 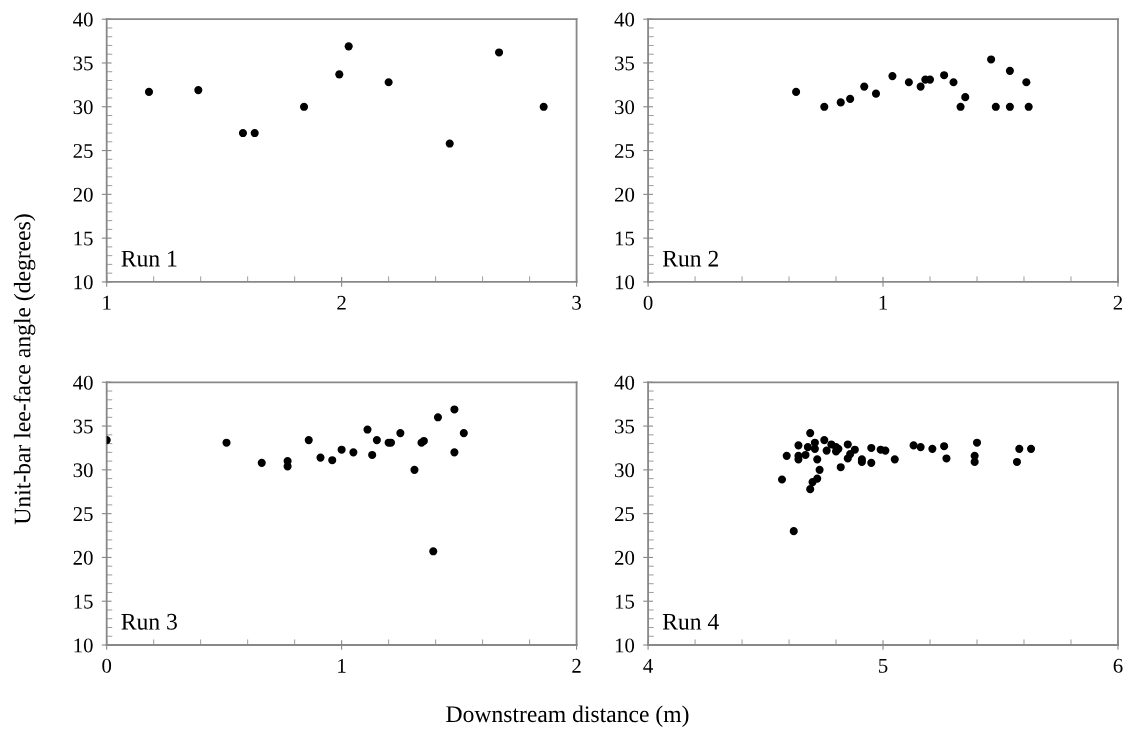 I want to click on annotation: Run 4, so click(x=690, y=621).